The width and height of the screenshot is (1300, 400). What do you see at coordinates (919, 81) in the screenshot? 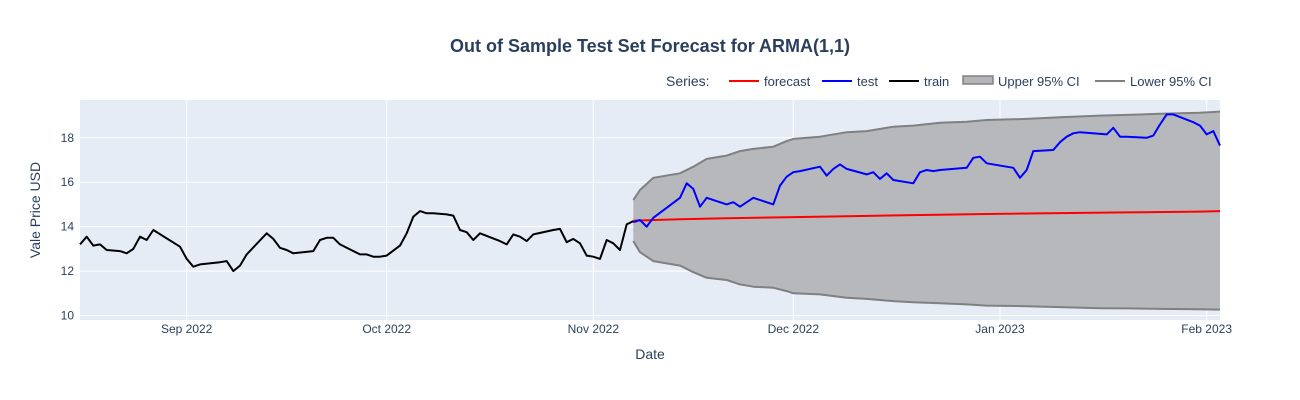
I see `legend-item: train` at bounding box center [919, 81].